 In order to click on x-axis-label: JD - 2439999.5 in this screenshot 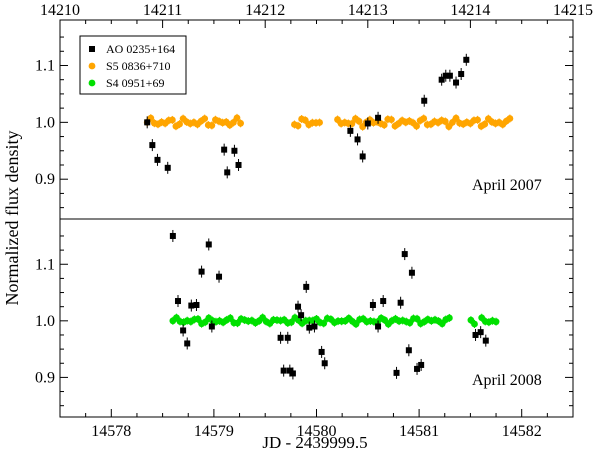, I will do `click(314, 442)`.